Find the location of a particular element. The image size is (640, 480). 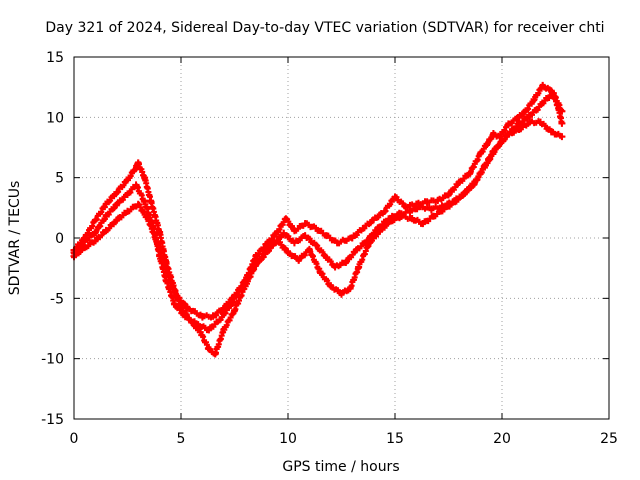

x-tick-label: 0 is located at coordinates (74, 439).